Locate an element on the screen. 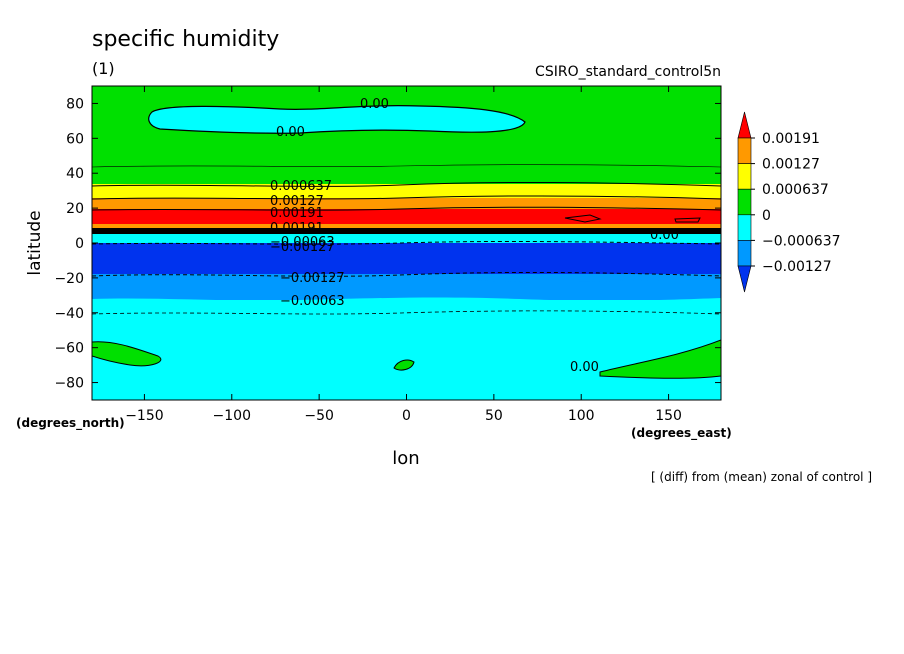 This screenshot has width=904, height=654. contour-line-s2 is located at coordinates (406, 274).